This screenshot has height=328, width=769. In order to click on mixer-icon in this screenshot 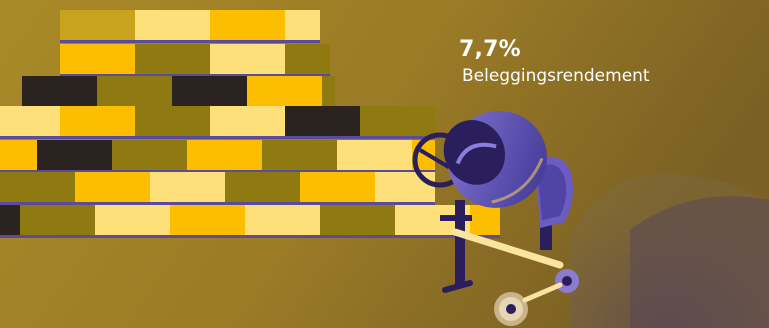, I will do `click(495, 218)`.